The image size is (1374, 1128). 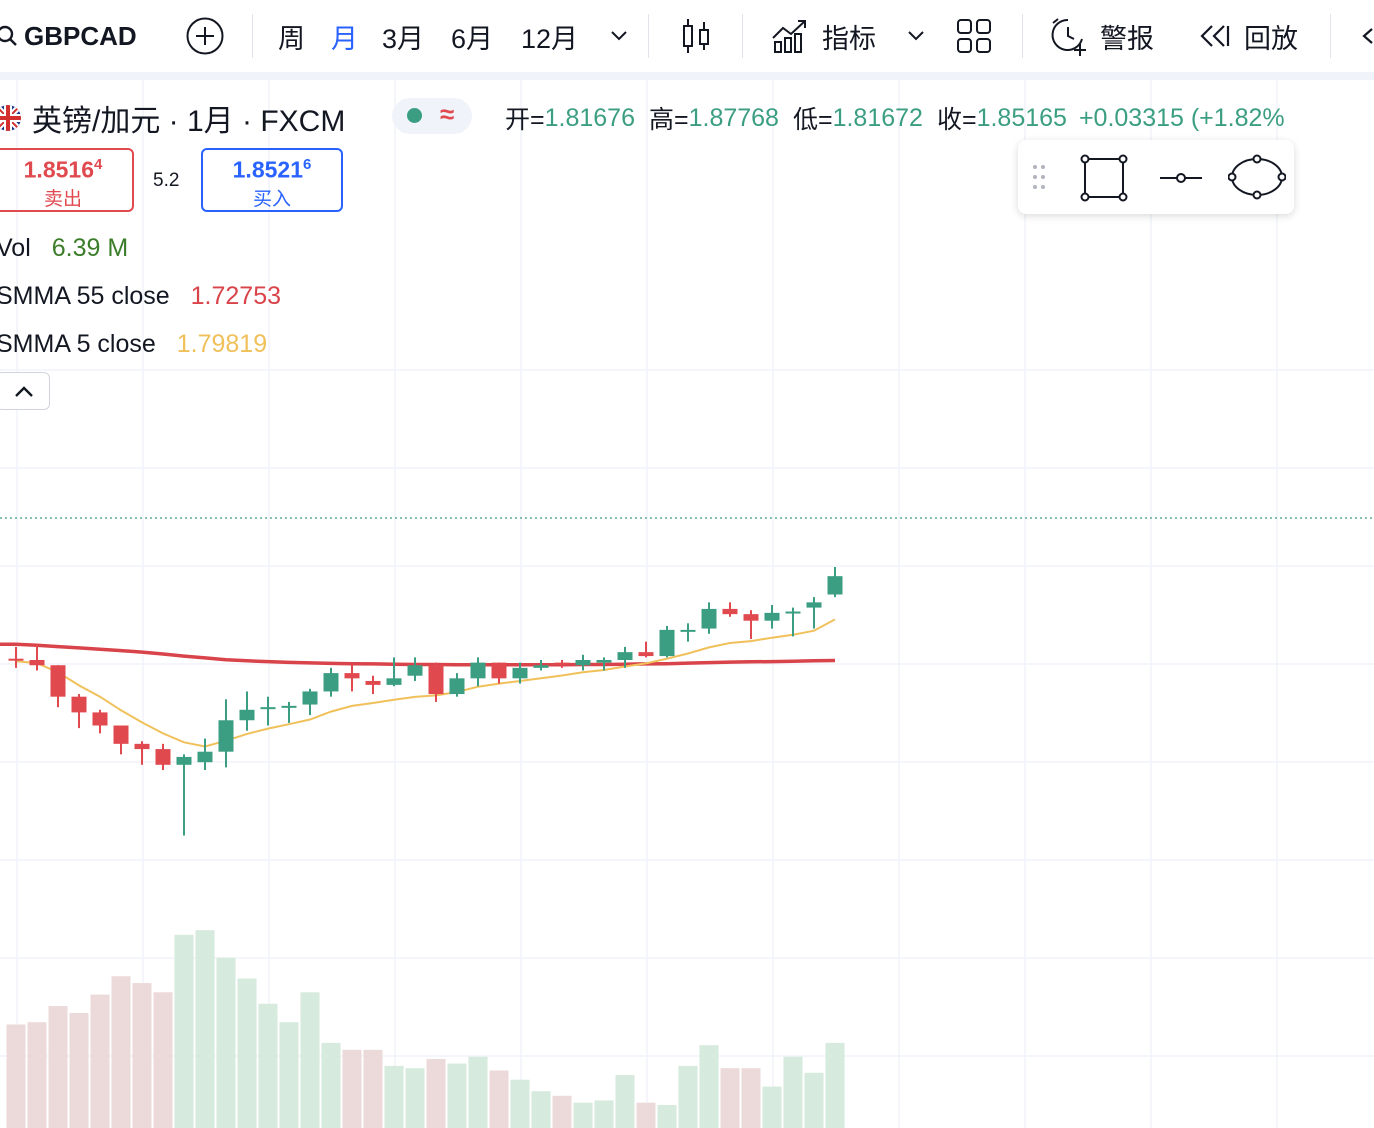 What do you see at coordinates (425, 683) in the screenshot?
I see `smma5-line` at bounding box center [425, 683].